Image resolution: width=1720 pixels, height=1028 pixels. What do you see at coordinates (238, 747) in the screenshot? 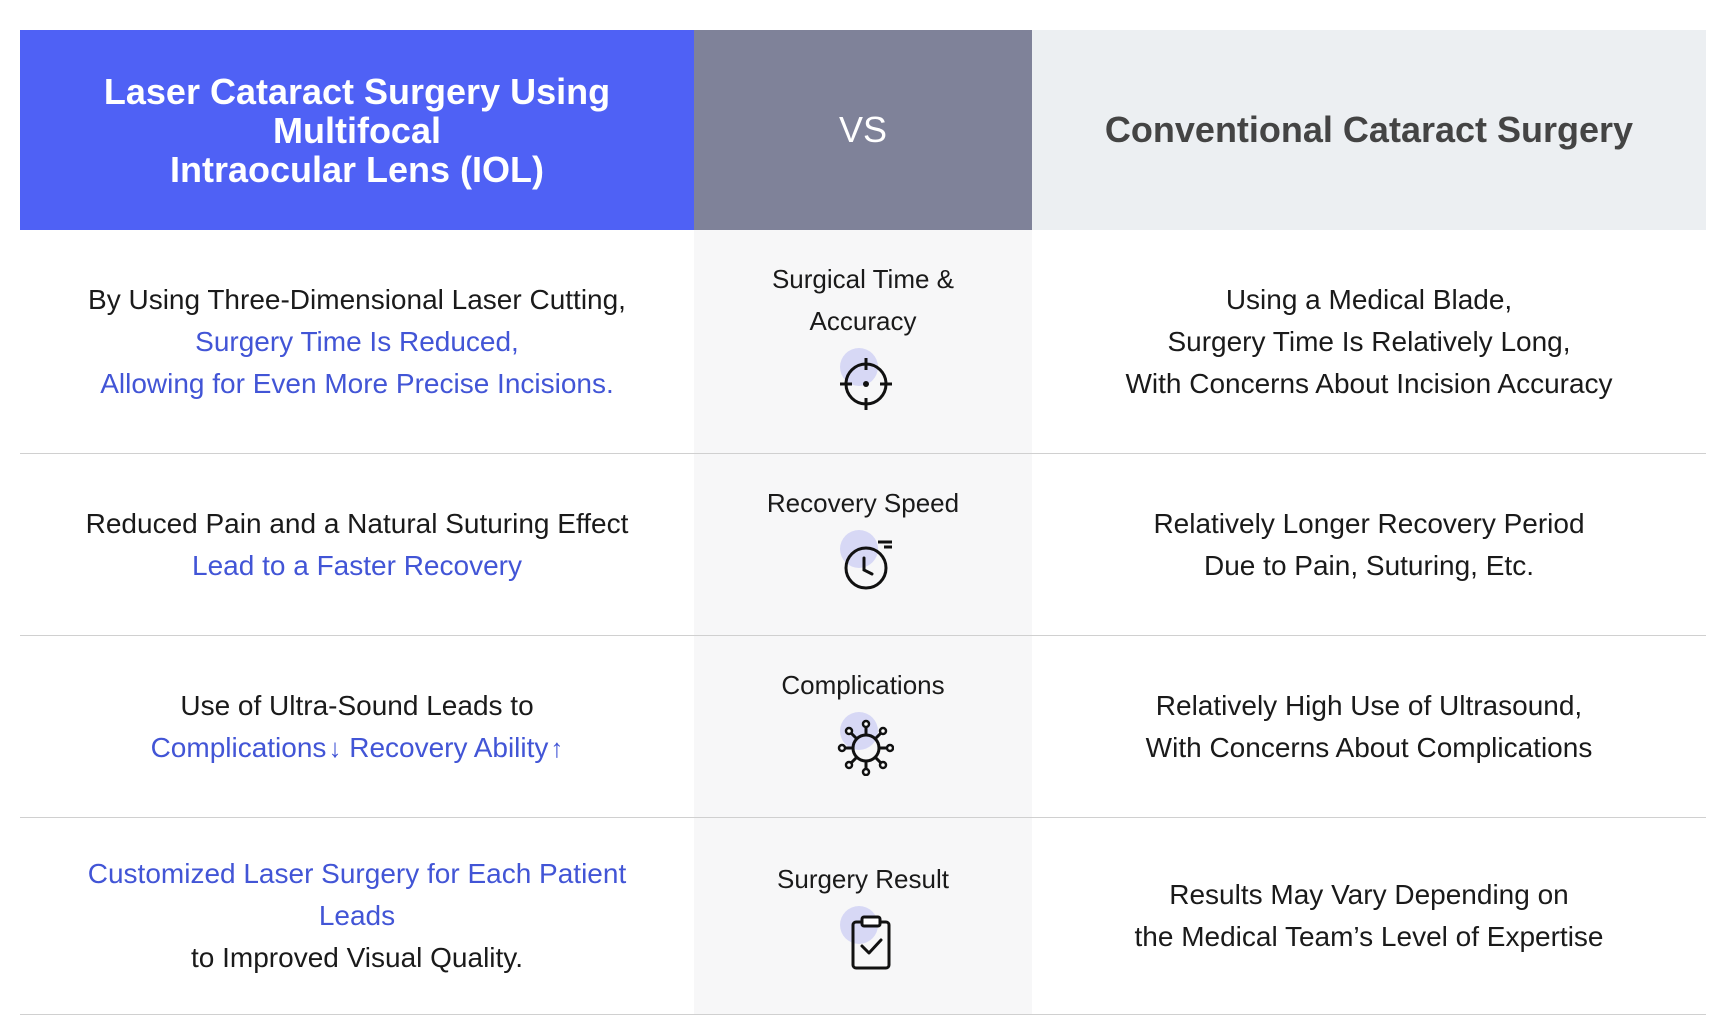
I see `complications-text: Complications` at bounding box center [238, 747].